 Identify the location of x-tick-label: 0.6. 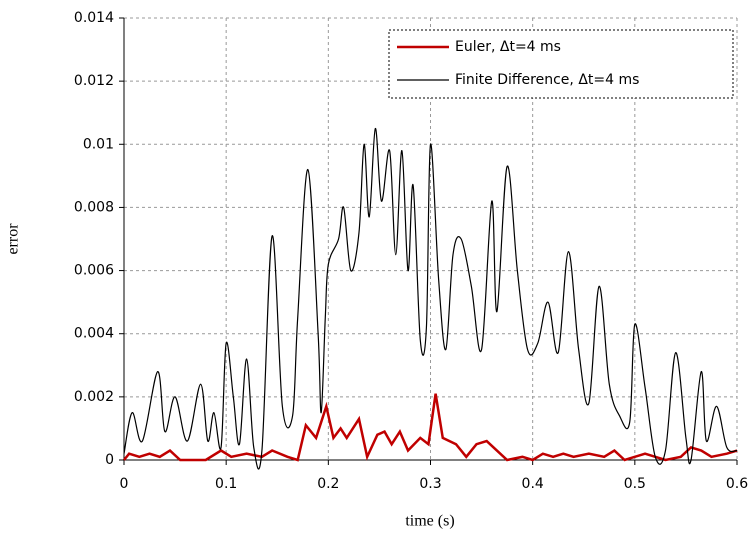
(737, 484).